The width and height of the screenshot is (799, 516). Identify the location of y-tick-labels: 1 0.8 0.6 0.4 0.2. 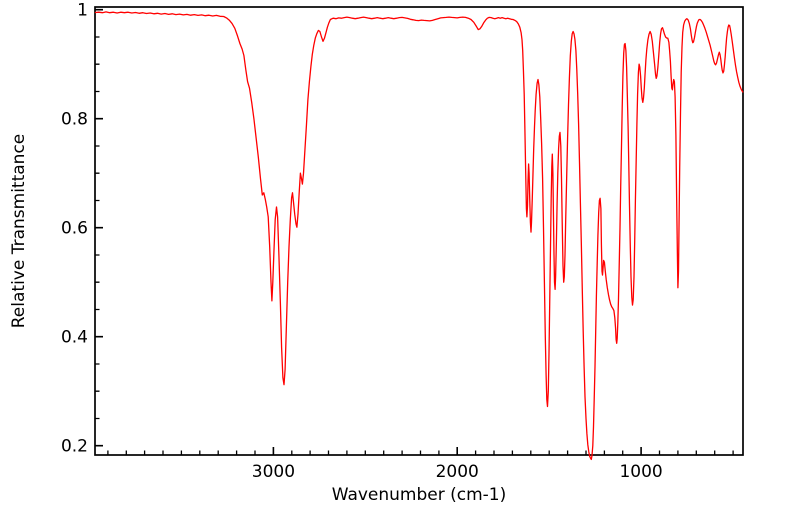
(74, 229).